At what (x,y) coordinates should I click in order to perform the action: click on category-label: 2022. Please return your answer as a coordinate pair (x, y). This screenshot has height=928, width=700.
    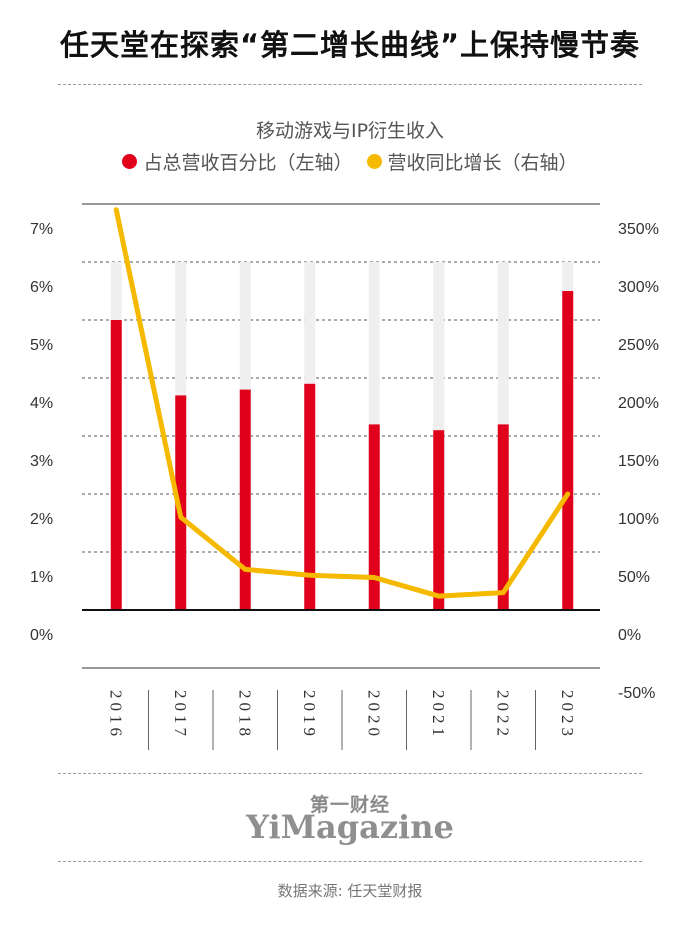
    Looking at the image, I should click on (502, 715).